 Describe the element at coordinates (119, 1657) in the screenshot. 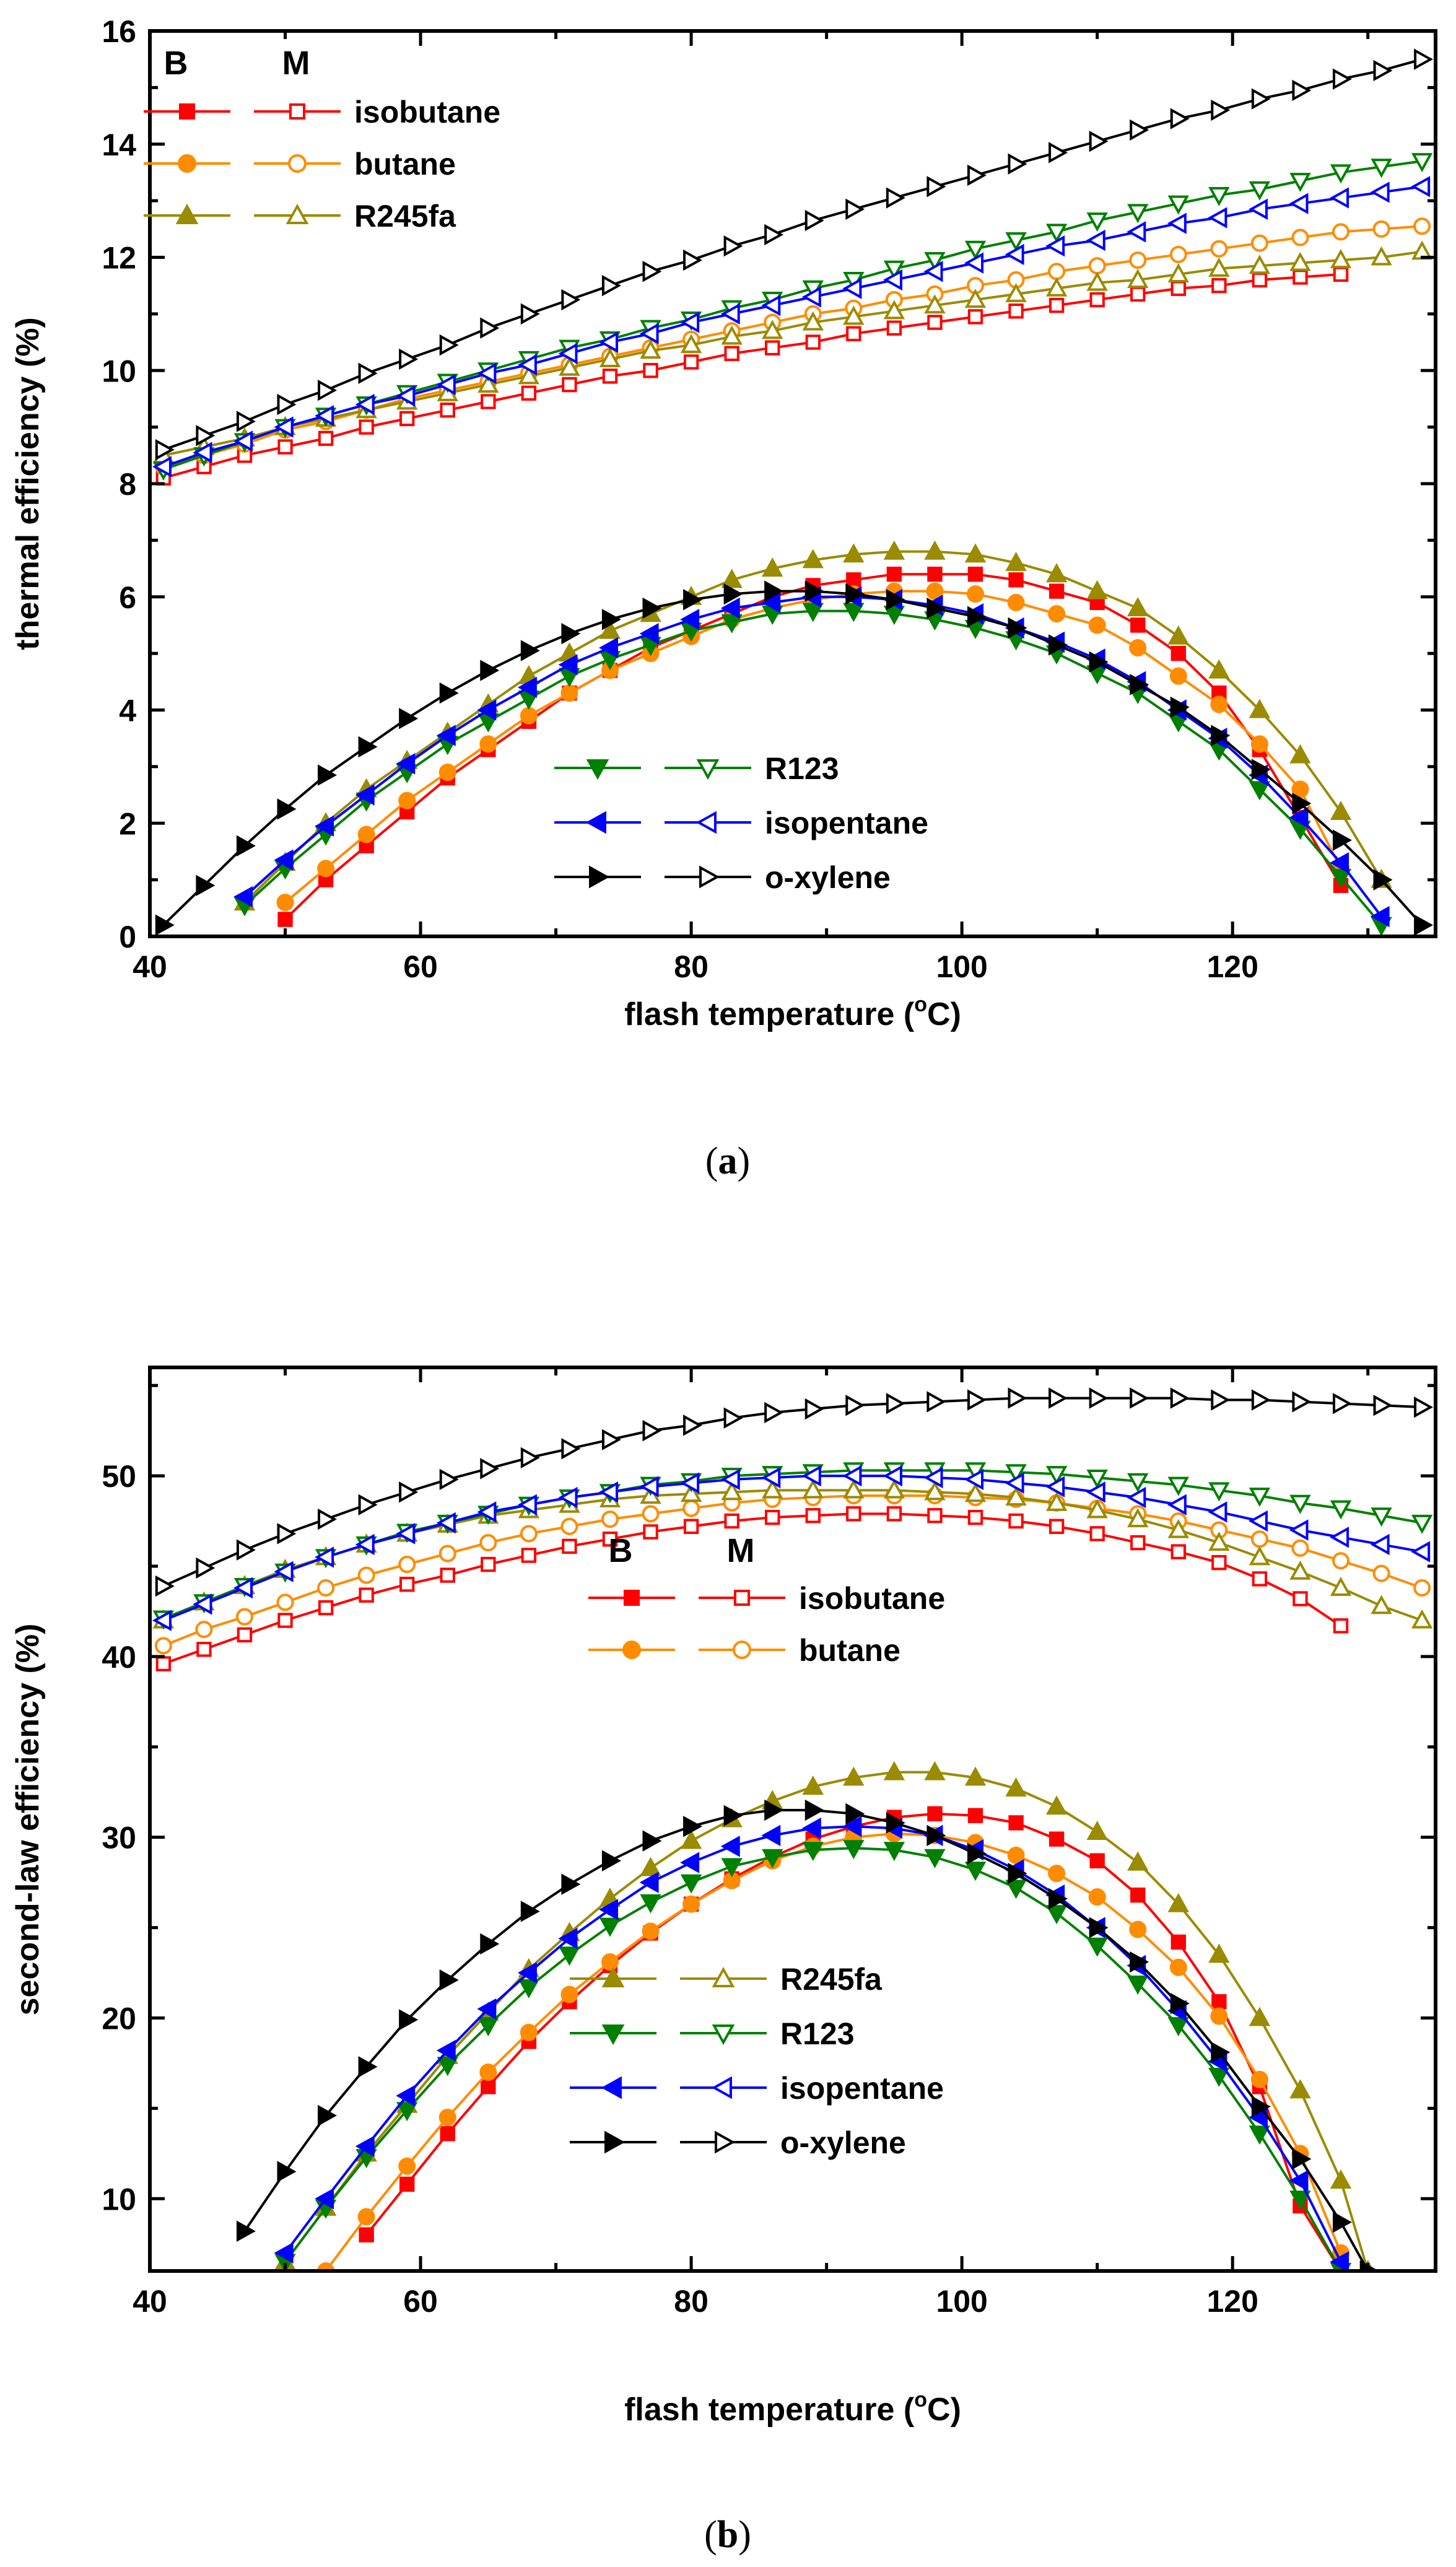

I see `y-tick-label: 40` at that location.